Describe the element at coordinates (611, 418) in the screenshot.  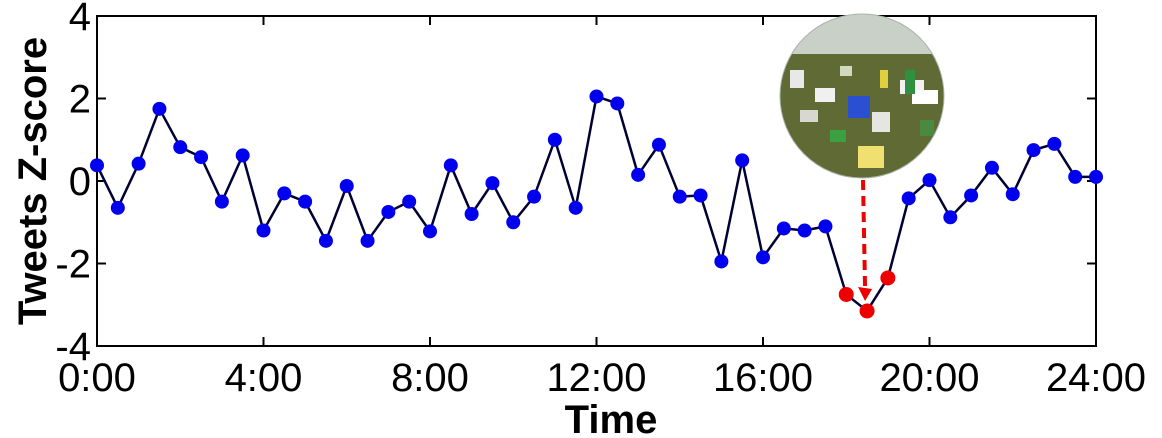
I see `x-axis-label: Time` at that location.